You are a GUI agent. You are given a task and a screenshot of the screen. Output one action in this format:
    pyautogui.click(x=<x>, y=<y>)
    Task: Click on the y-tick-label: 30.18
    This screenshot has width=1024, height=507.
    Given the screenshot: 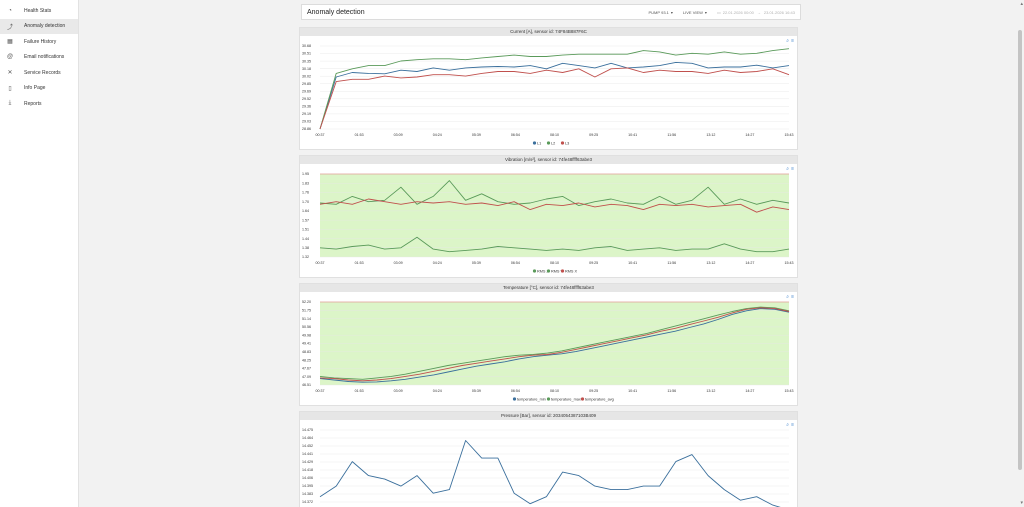 What is the action you would take?
    pyautogui.click(x=306, y=69)
    